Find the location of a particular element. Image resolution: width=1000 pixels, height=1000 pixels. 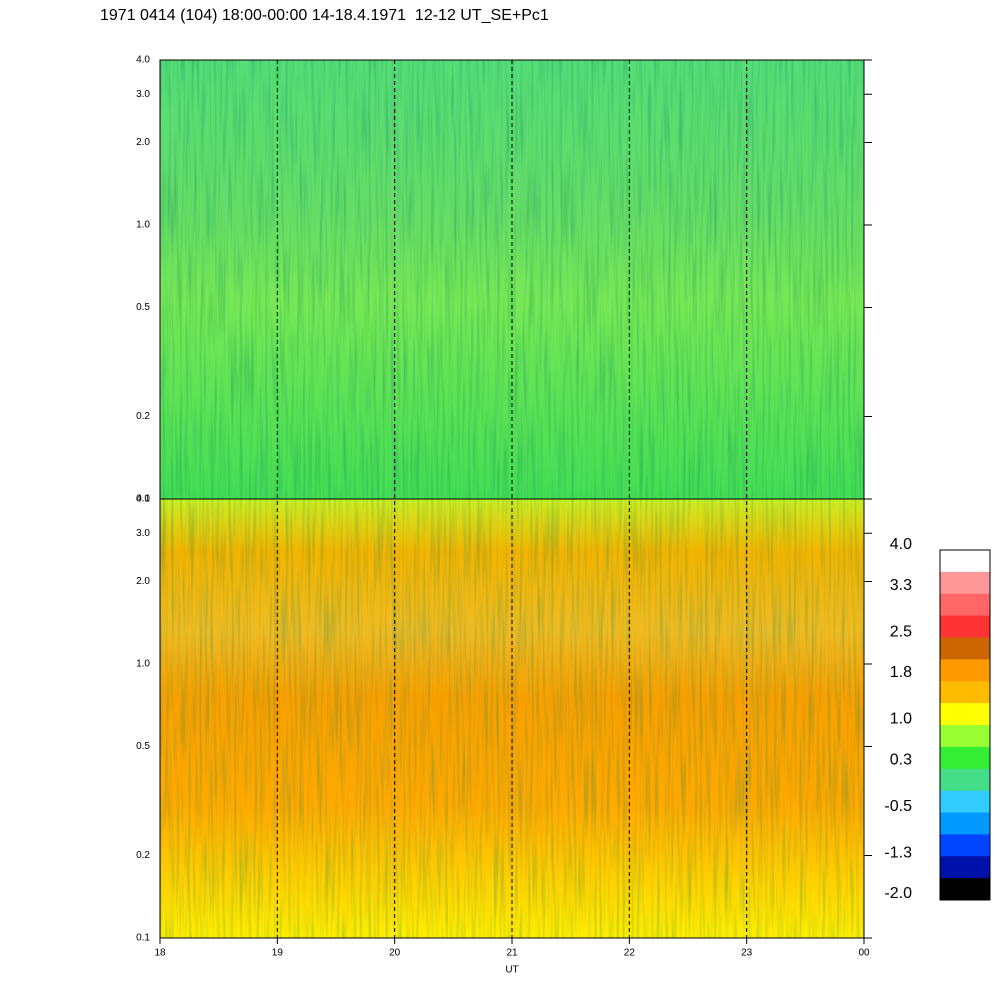

x-axis-label: UT is located at coordinates (511, 970).